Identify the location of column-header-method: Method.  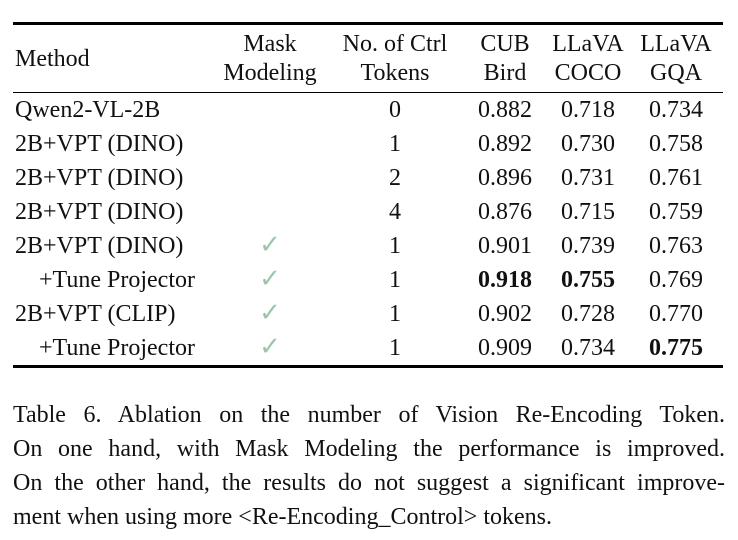
(113, 58).